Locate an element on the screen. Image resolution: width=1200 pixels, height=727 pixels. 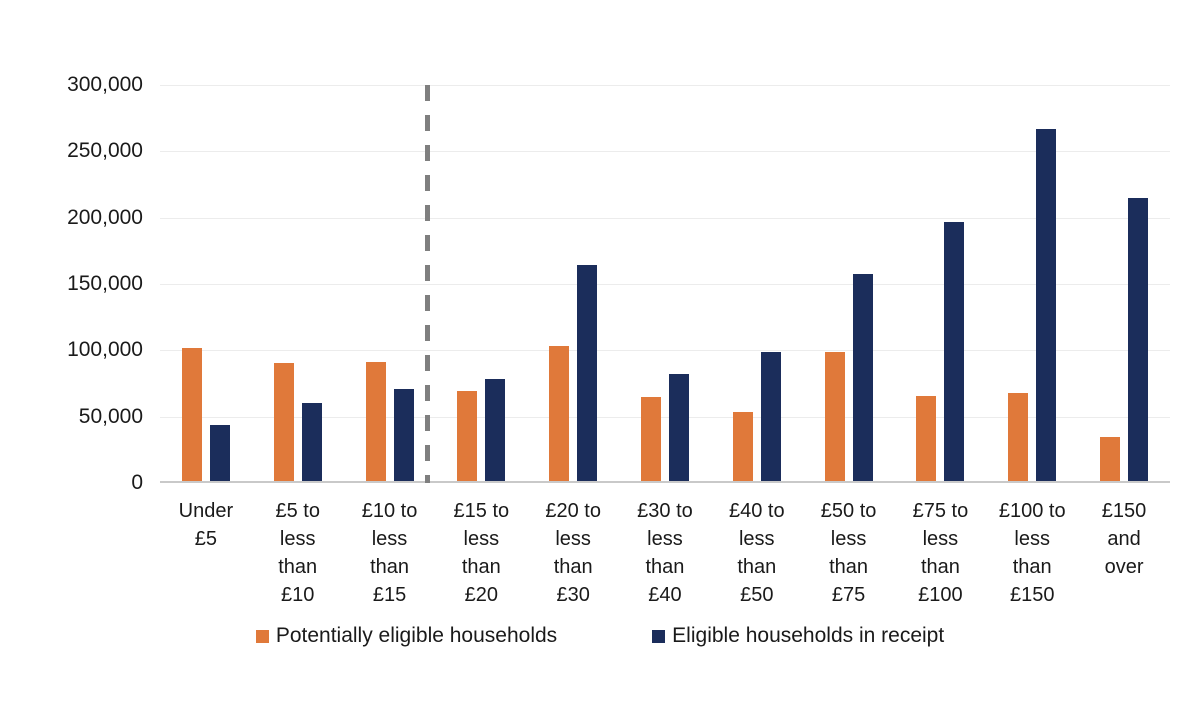
x-axis-category-label: £50 to less than £75 is located at coordinates (848, 553).